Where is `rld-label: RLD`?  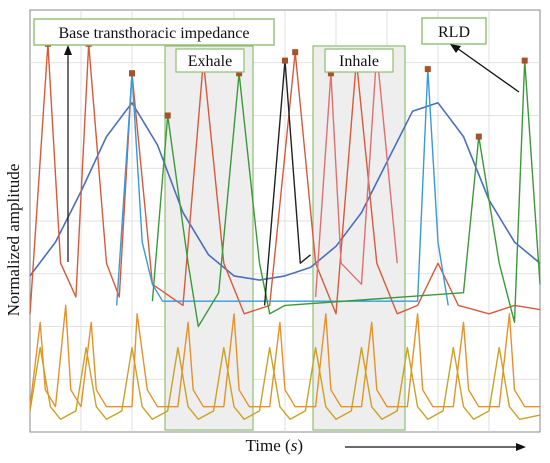 rld-label: RLD is located at coordinates (454, 32).